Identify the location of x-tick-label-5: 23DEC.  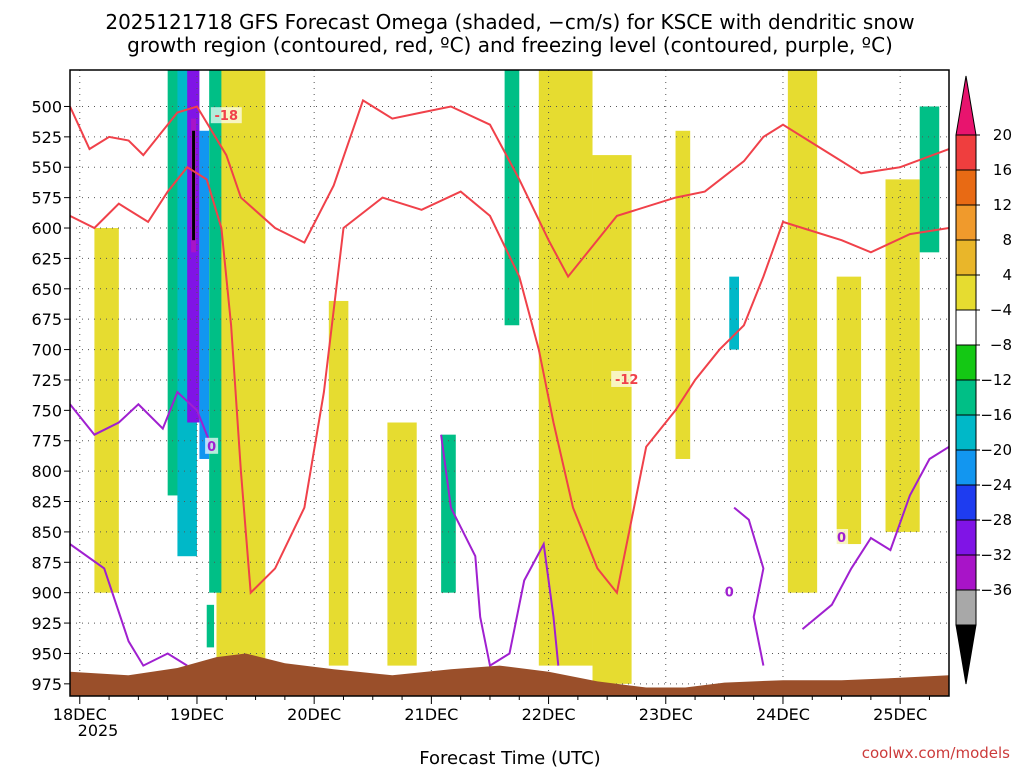
(666, 714).